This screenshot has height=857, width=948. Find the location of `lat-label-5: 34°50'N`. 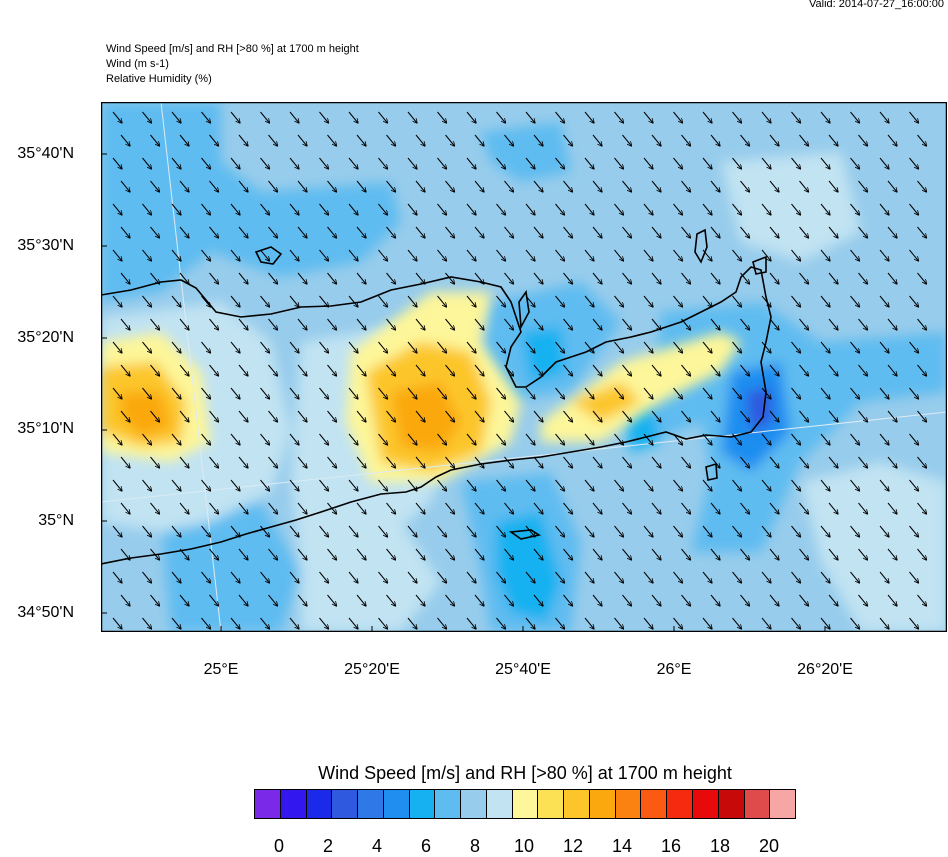

lat-label-5: 34°50'N is located at coordinates (45, 612).